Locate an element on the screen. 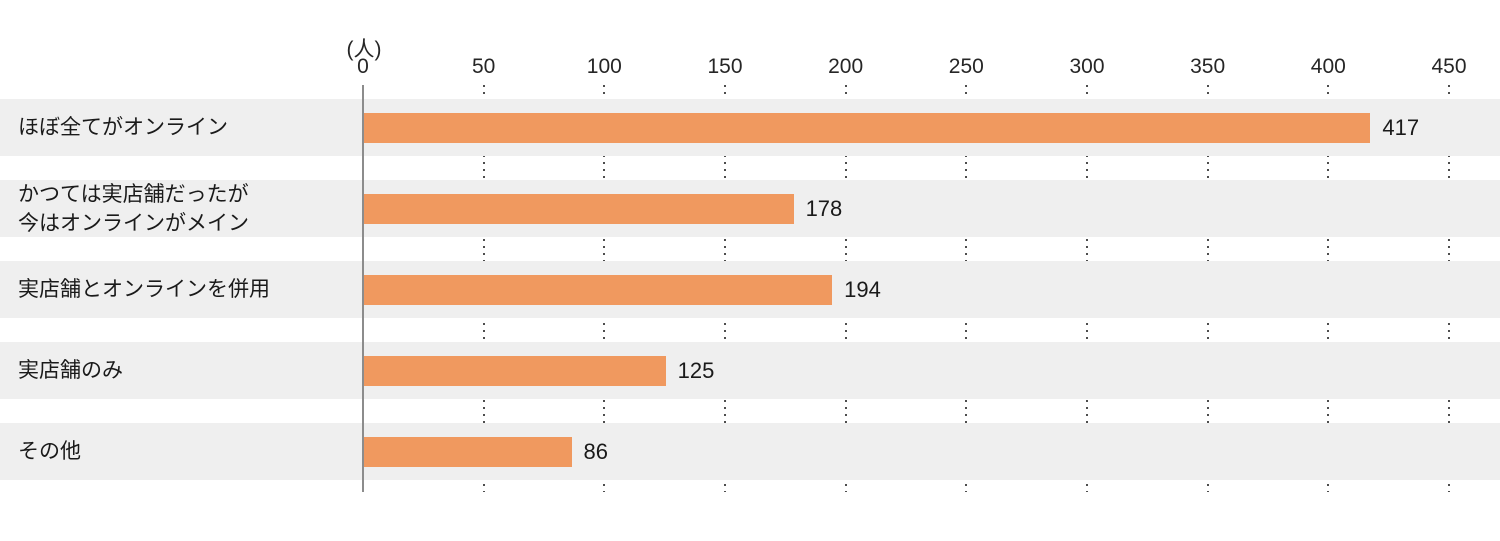 The image size is (1500, 541). value-label: 125 is located at coordinates (696, 370).